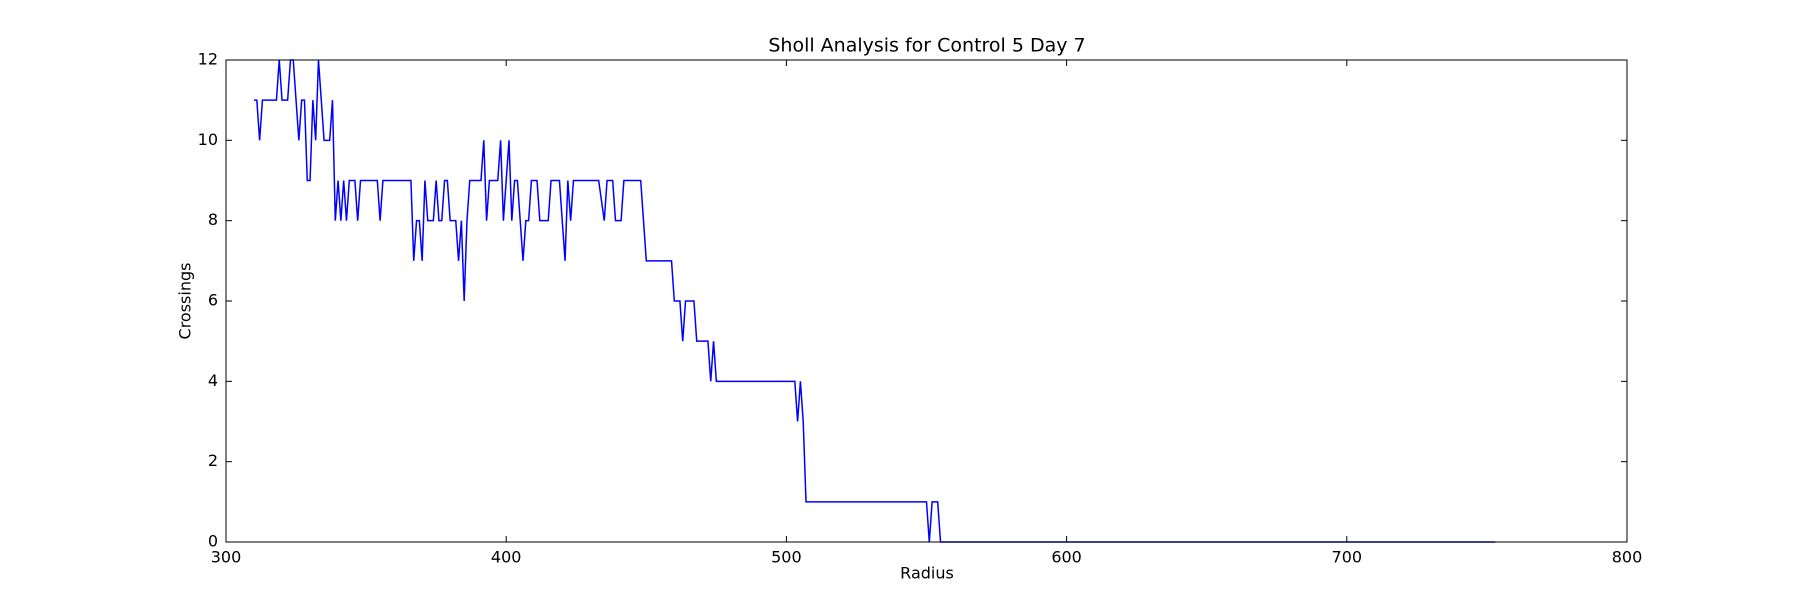  I want to click on x-tick-label: 600, so click(1066, 557).